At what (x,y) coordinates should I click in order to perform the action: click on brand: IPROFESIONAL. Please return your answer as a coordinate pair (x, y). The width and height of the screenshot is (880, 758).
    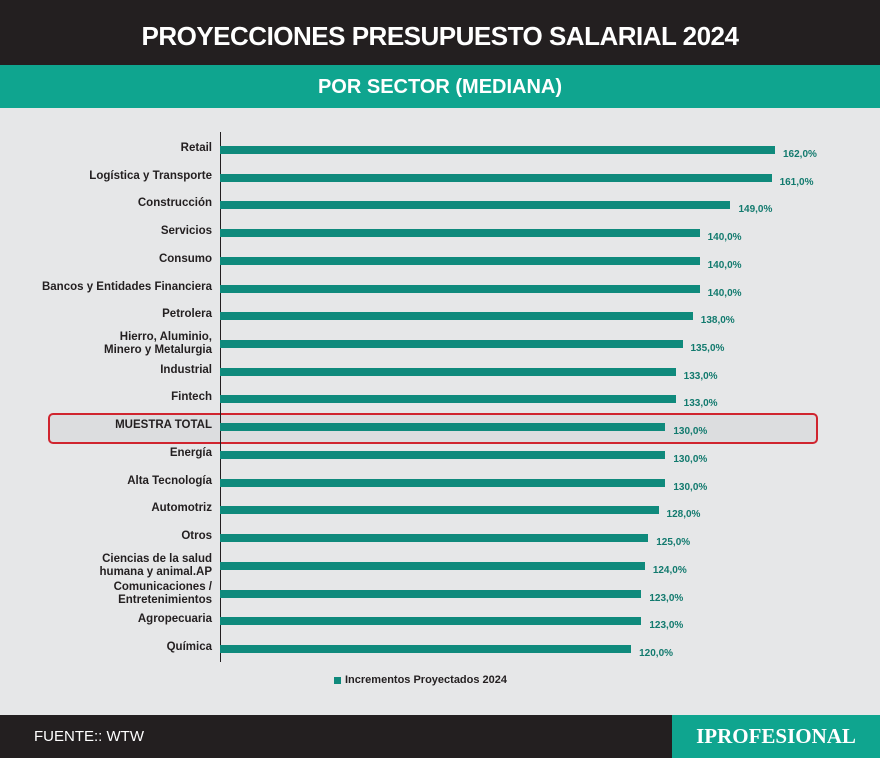
    Looking at the image, I should click on (776, 736).